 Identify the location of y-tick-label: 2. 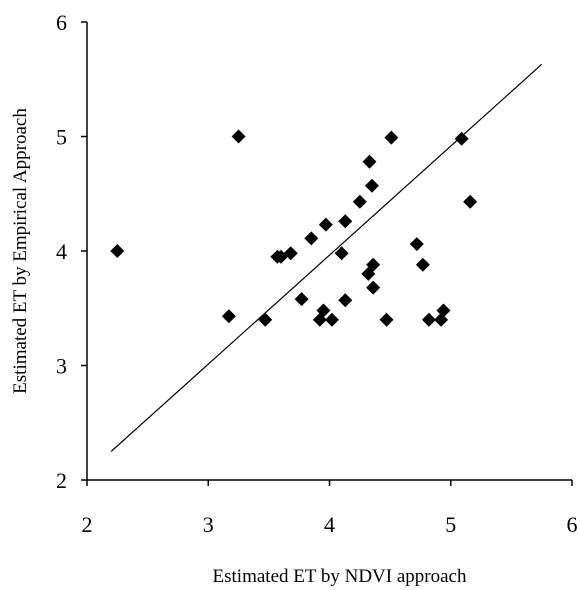
(61, 480).